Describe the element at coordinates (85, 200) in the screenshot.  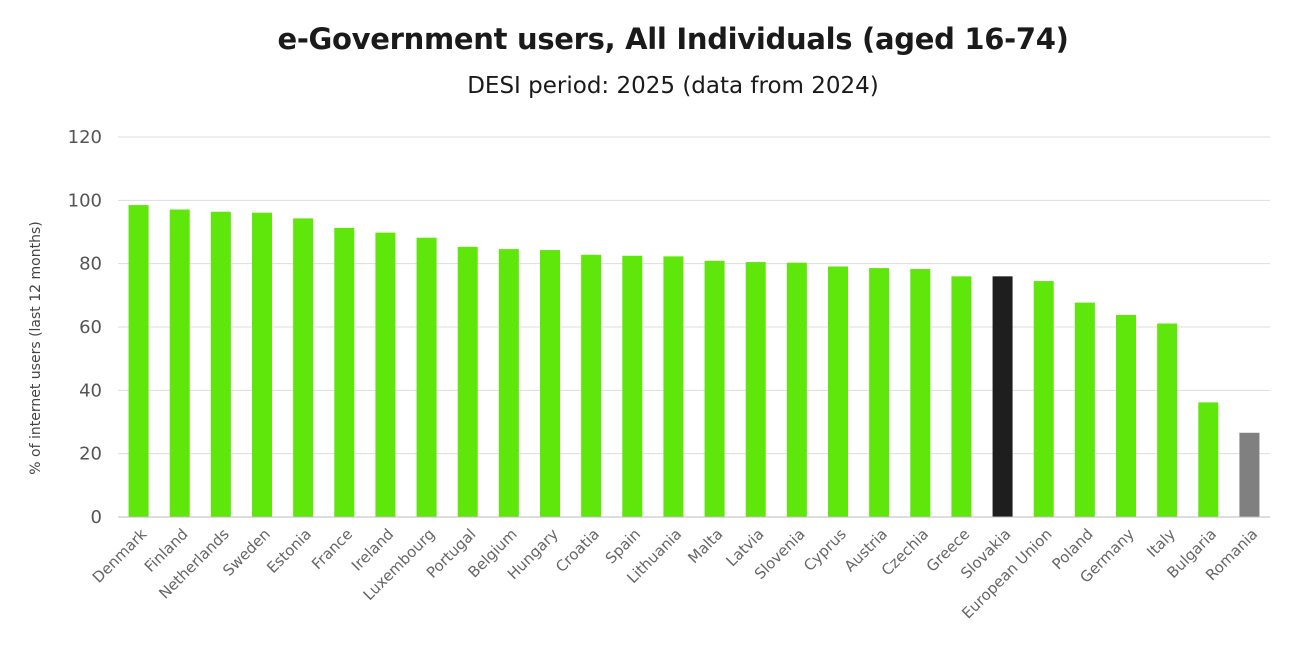
I see `y-tick-label: 100` at that location.